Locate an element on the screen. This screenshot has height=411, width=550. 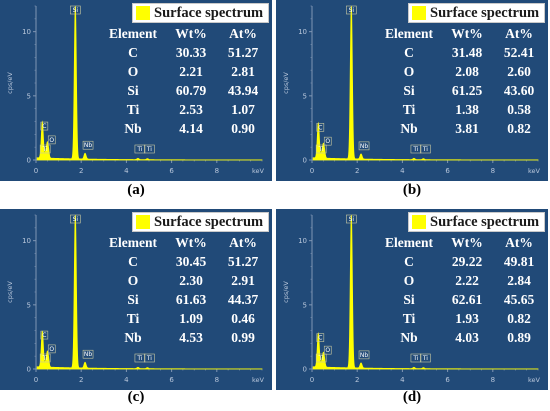
table-row: O 2.22 2.84 is located at coordinates (461, 280).